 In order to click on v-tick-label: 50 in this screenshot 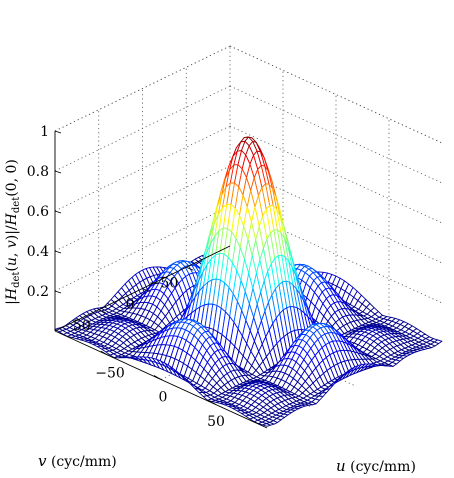, I will do `click(82, 326)`.